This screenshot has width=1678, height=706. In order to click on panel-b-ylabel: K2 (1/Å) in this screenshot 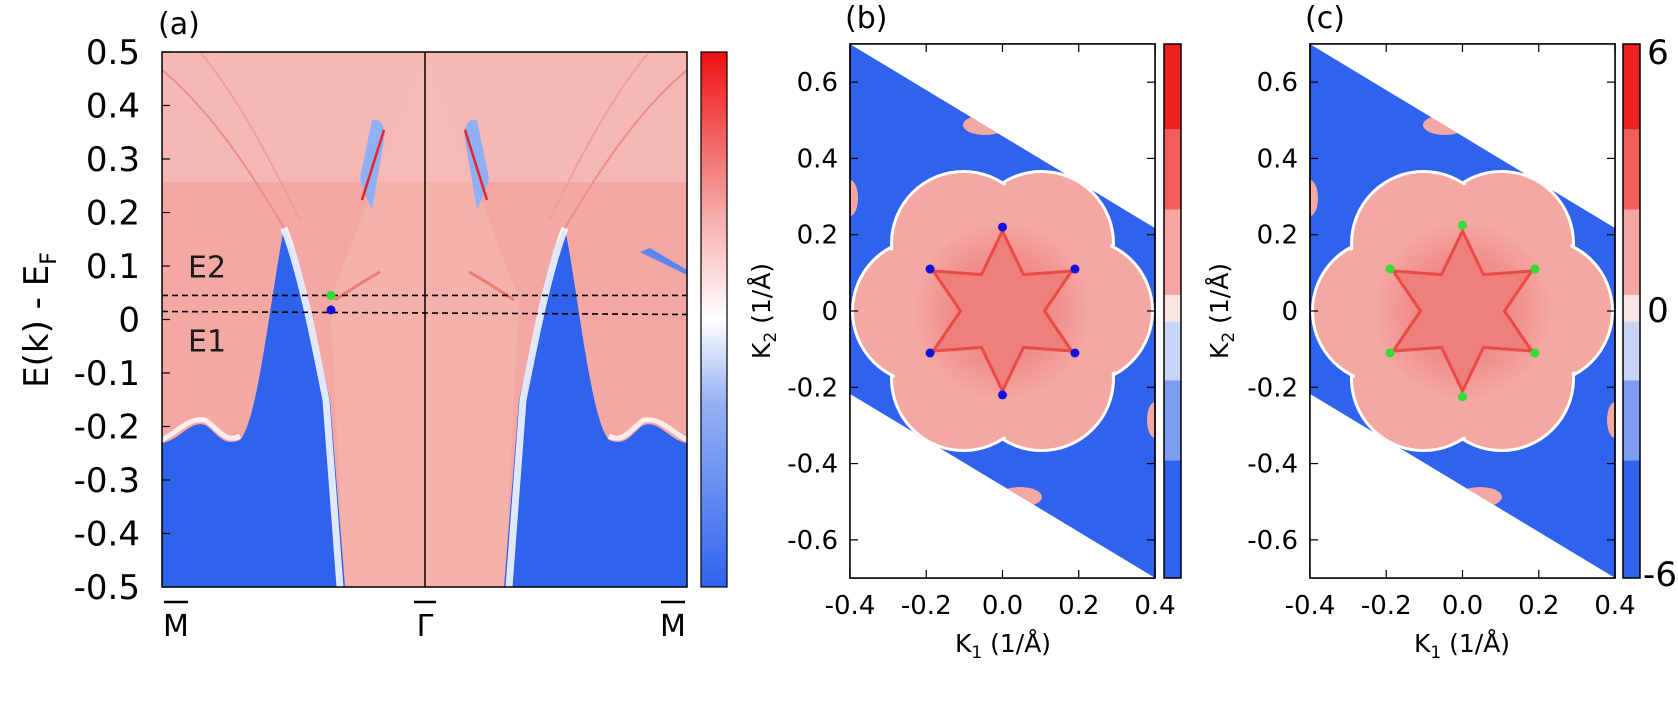, I will do `click(764, 311)`.